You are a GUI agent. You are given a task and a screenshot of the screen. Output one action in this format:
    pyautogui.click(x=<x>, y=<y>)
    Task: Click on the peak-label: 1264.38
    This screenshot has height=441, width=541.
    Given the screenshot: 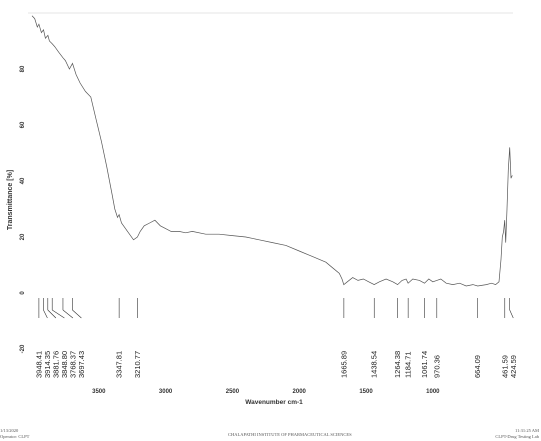 What is the action you would take?
    pyautogui.click(x=397, y=364)
    